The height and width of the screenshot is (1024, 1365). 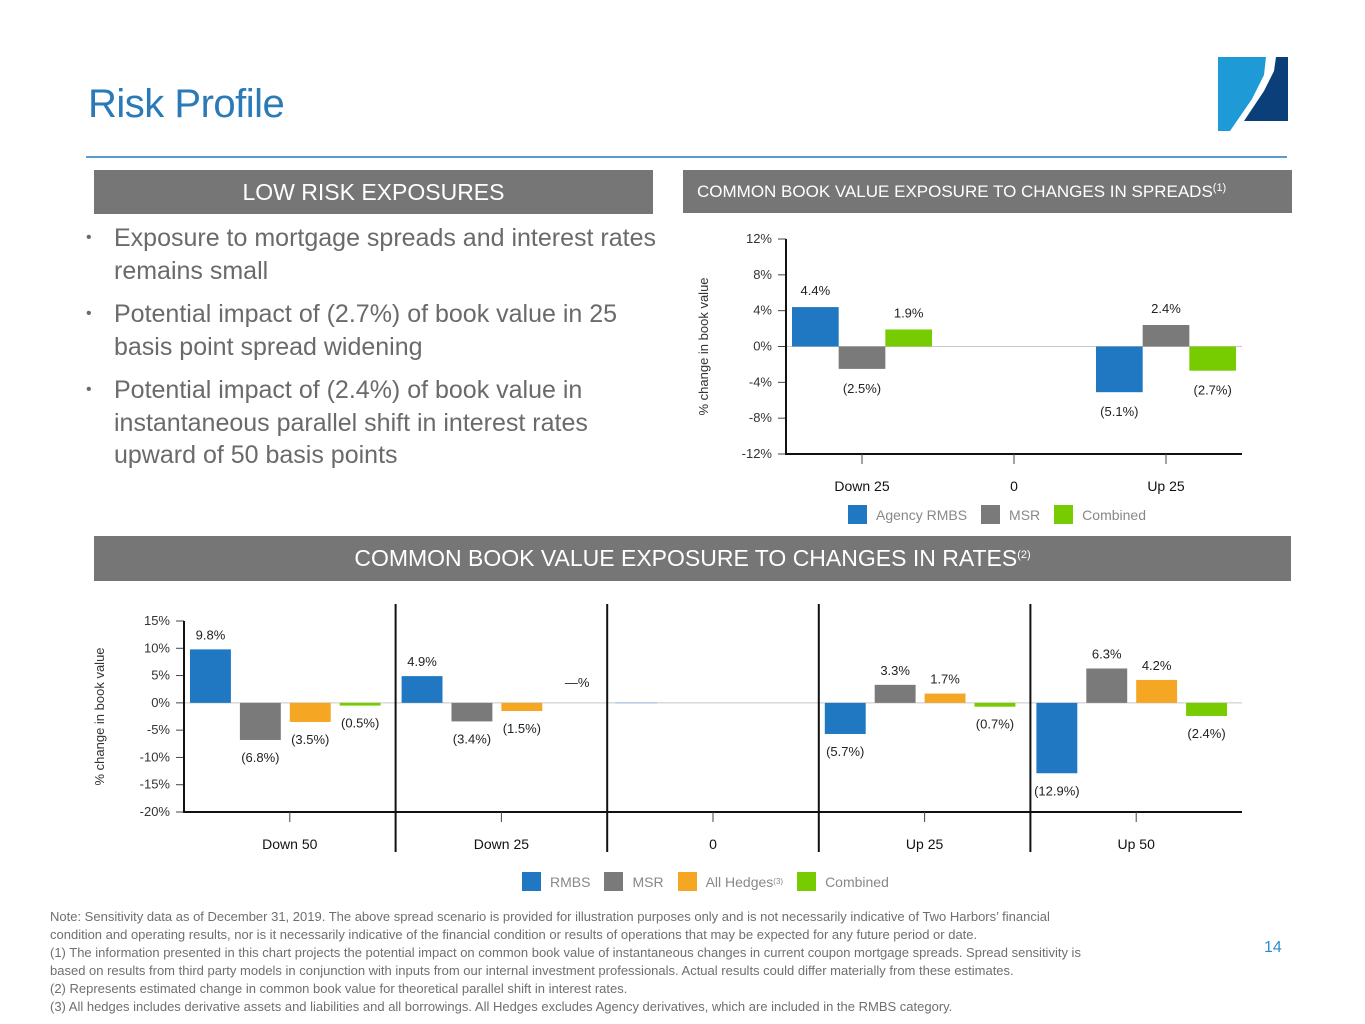 I want to click on data-label: 4.9%, so click(x=422, y=661).